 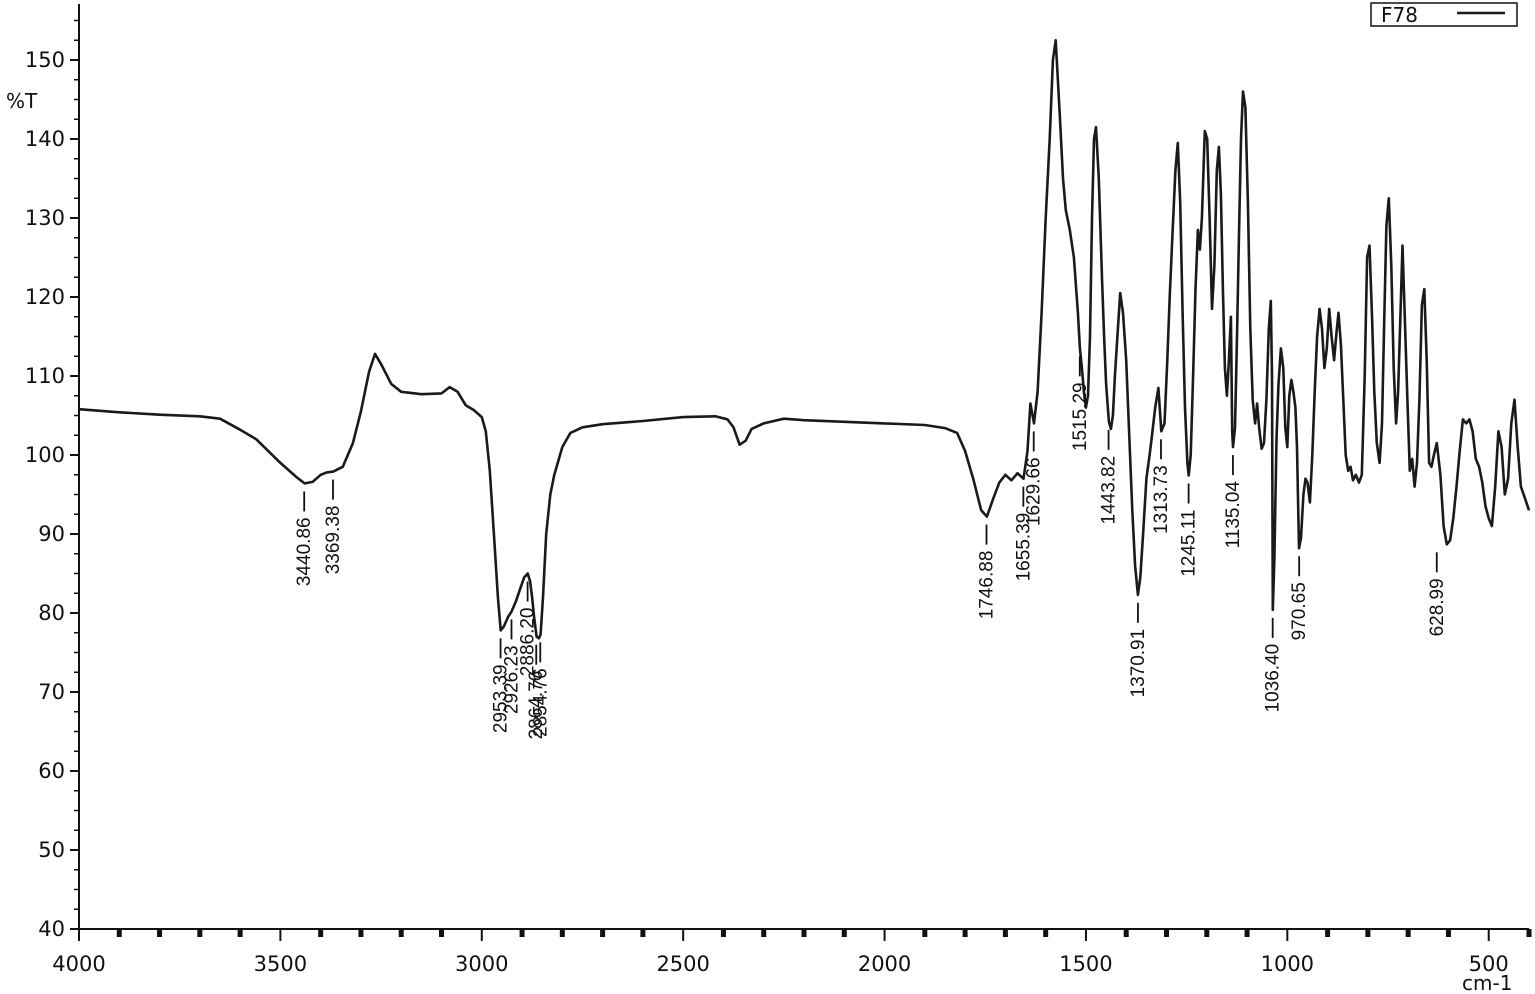 I want to click on peak-label: 1746.88, so click(x=987, y=585).